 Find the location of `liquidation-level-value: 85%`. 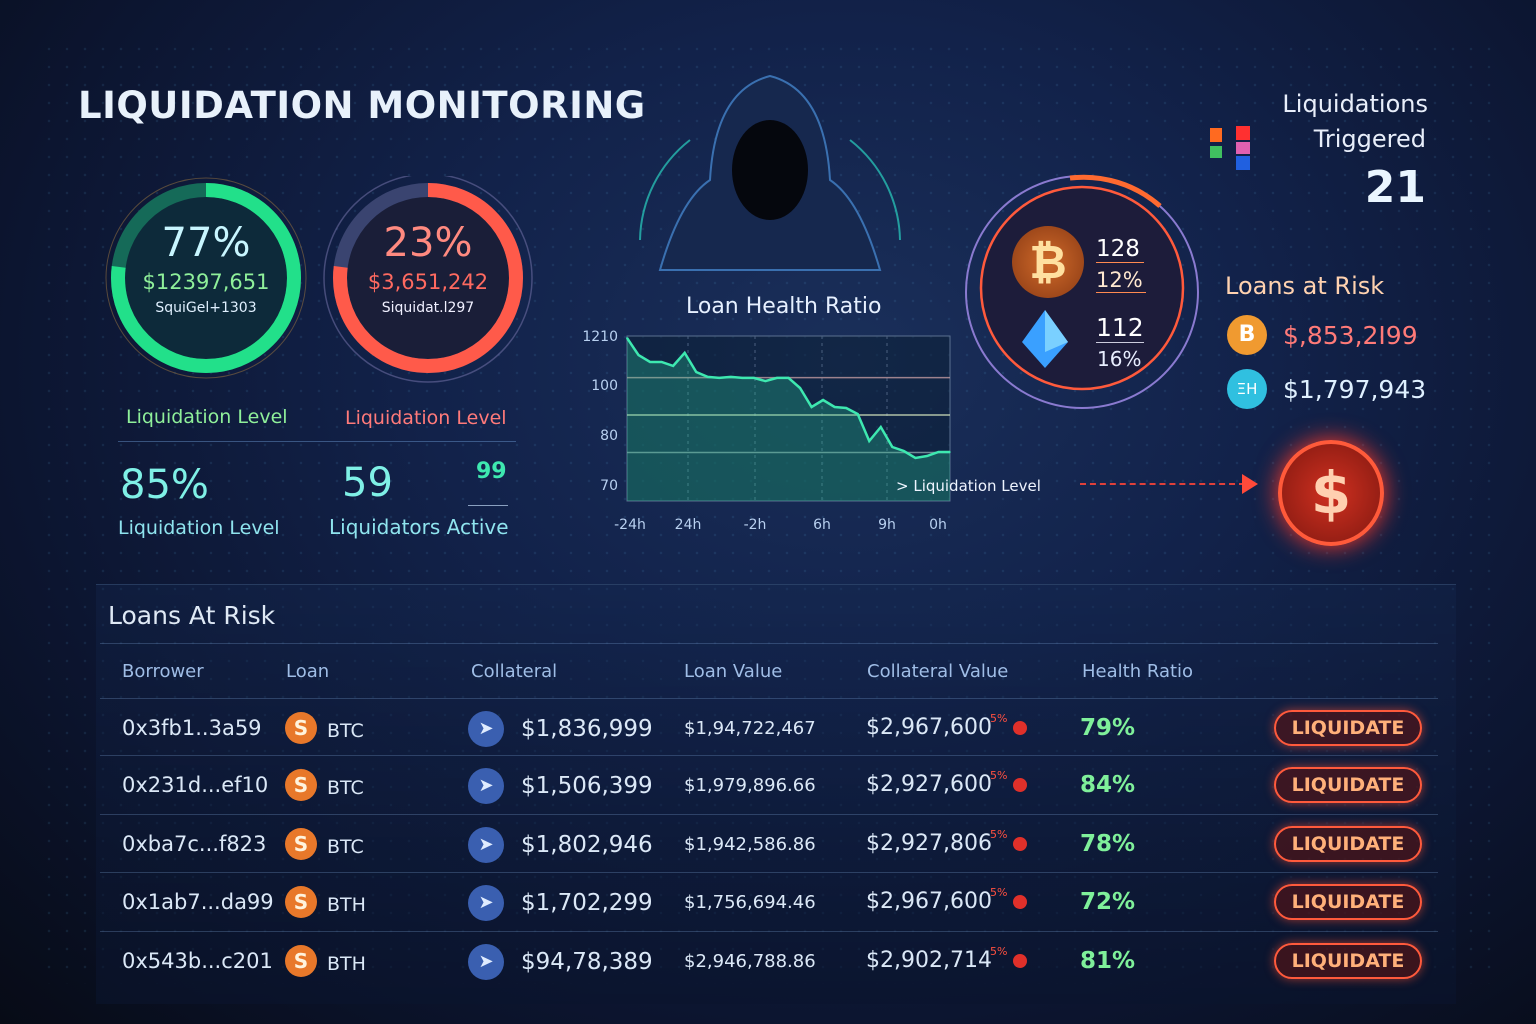

liquidation-level-value: 85% is located at coordinates (164, 485).